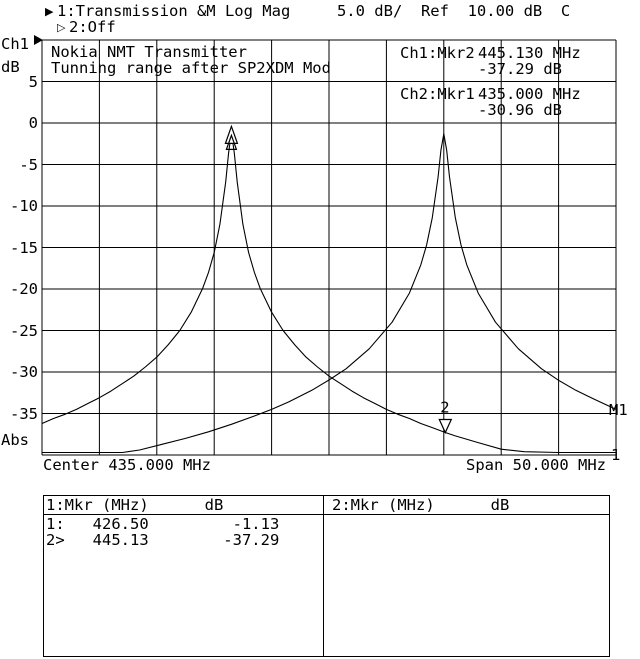 The image size is (640, 659). Describe the element at coordinates (444, 408) in the screenshot. I see `marker-2-number-label: 2` at that location.